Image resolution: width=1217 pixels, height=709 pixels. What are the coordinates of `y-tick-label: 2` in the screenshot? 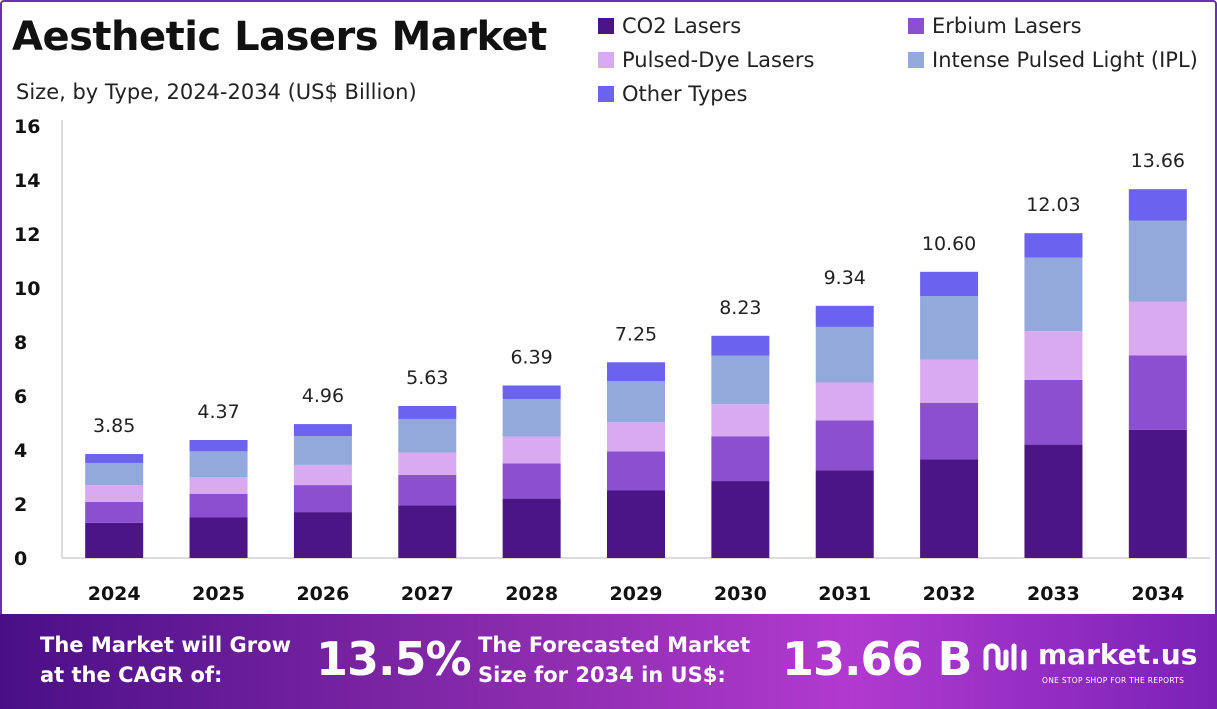 It's located at (20, 505).